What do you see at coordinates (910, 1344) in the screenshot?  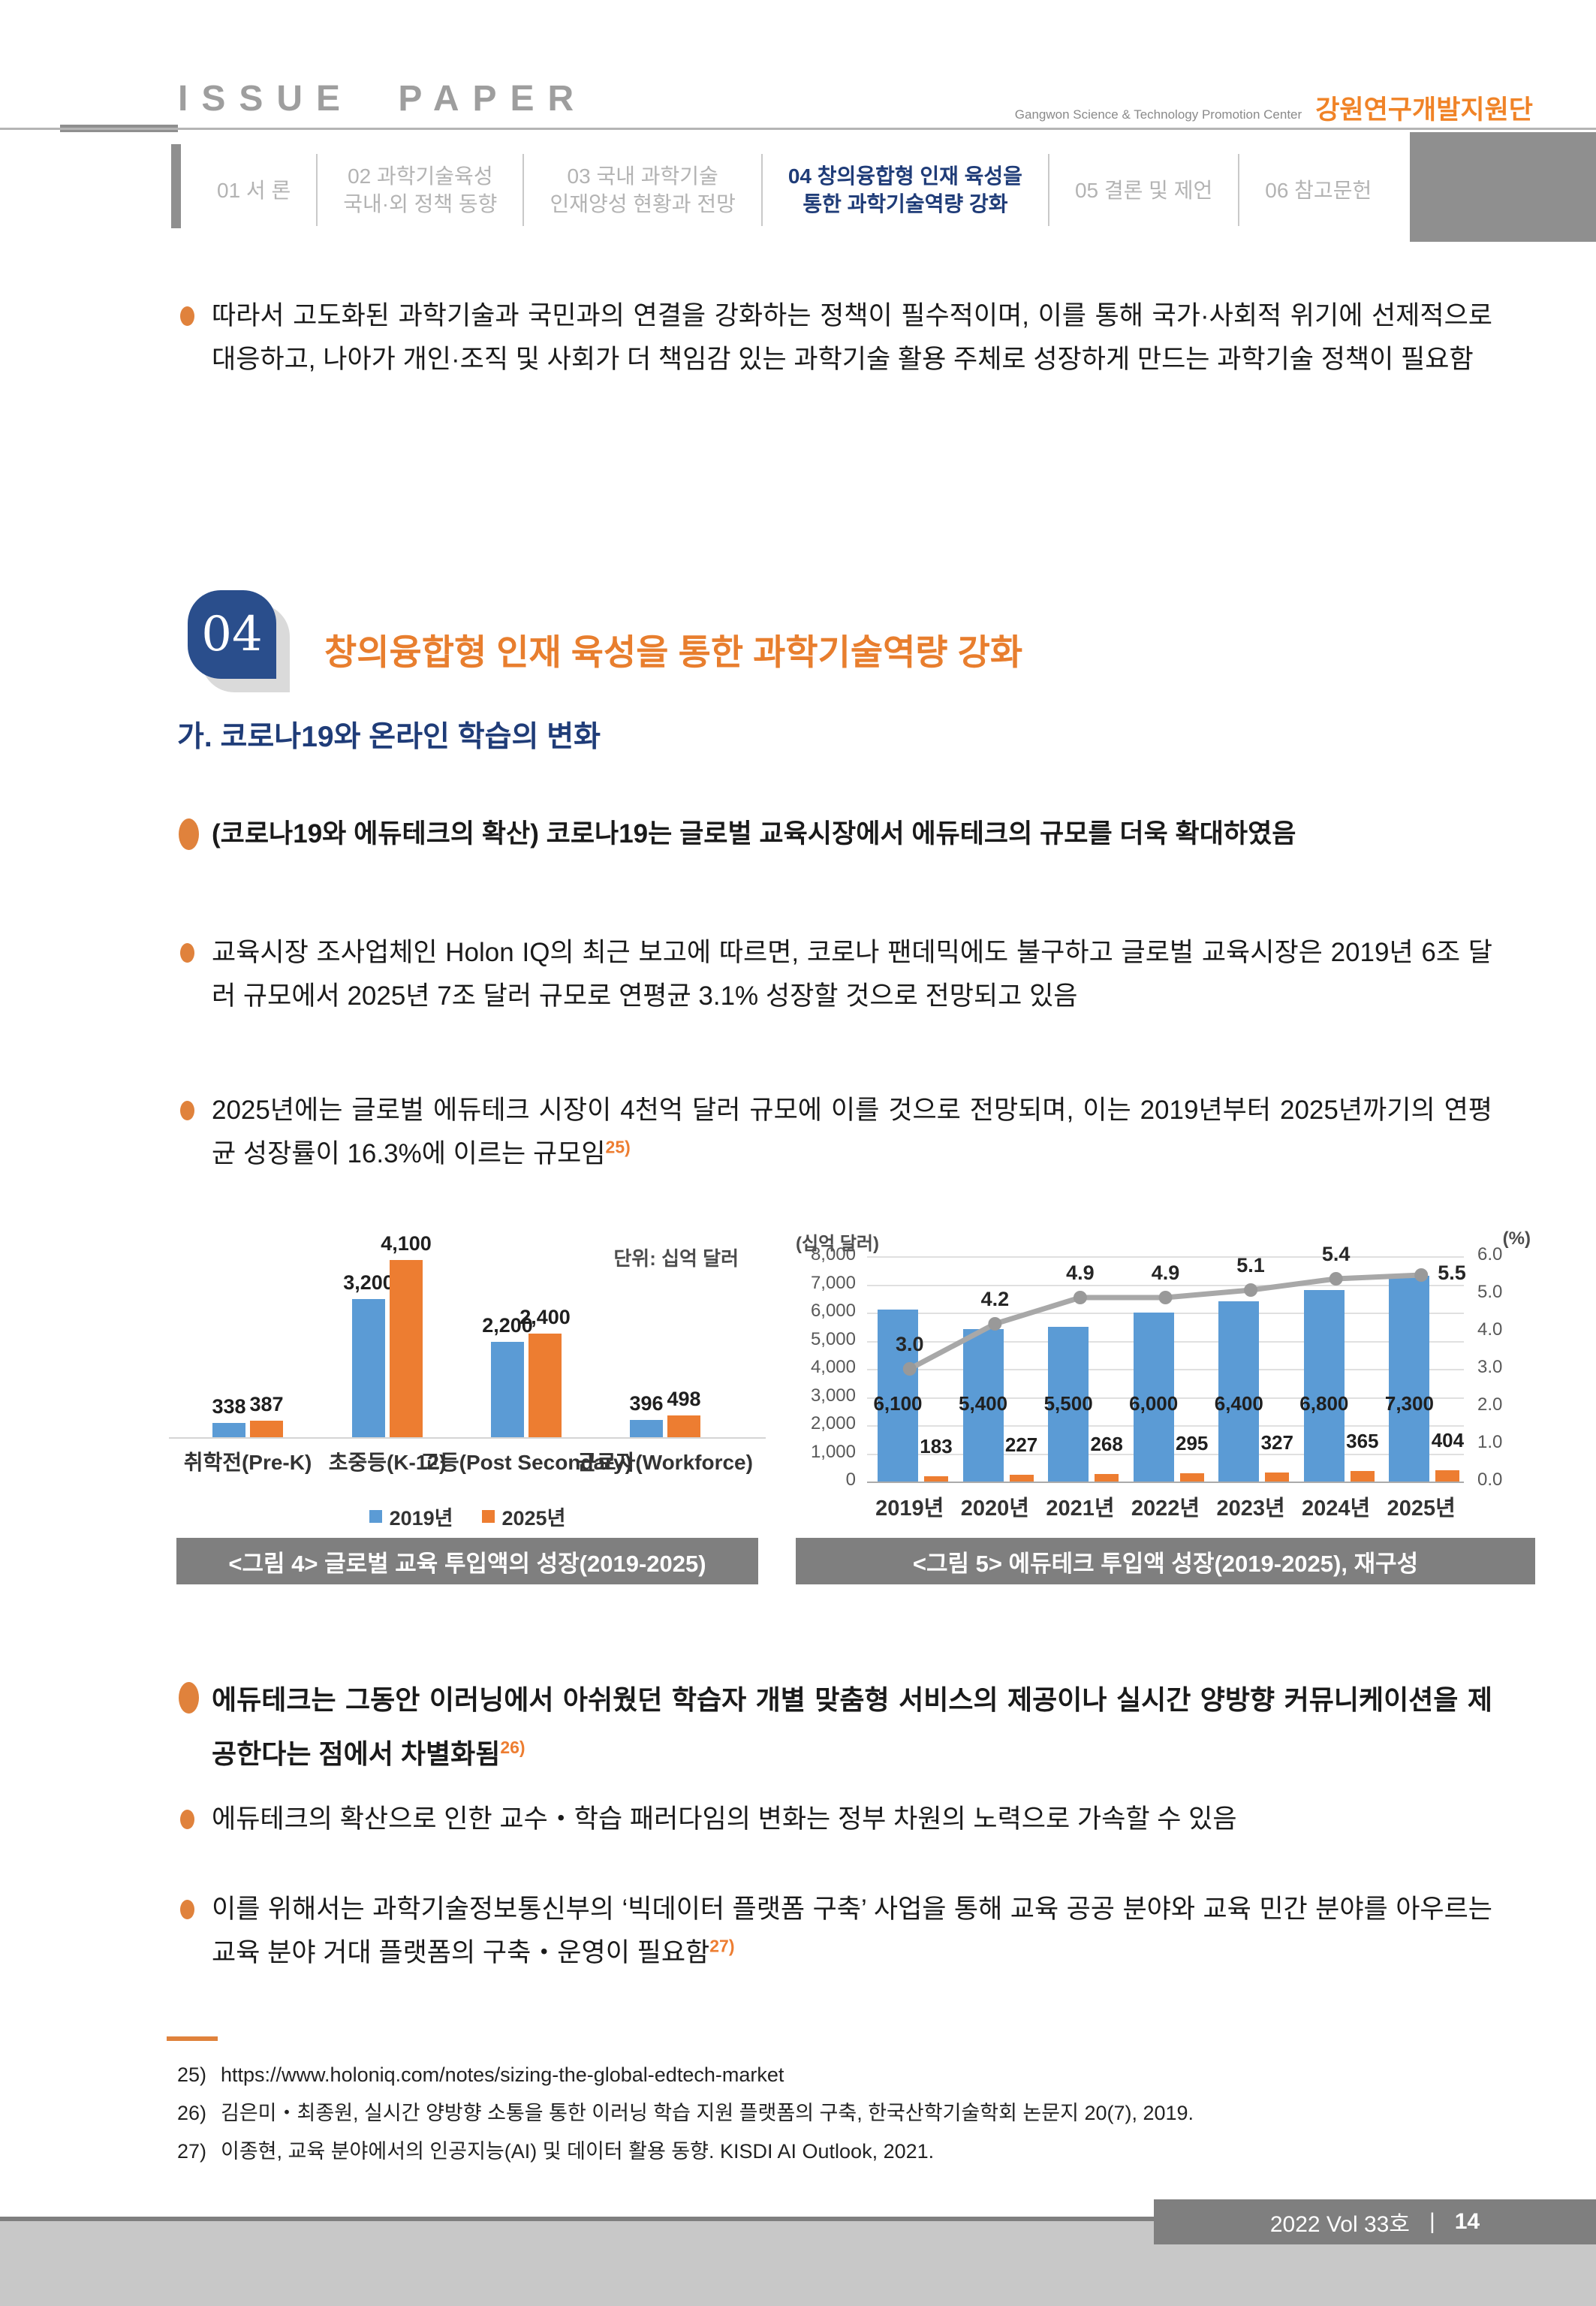 I see `fig5-line-value-0: 3.0` at bounding box center [910, 1344].